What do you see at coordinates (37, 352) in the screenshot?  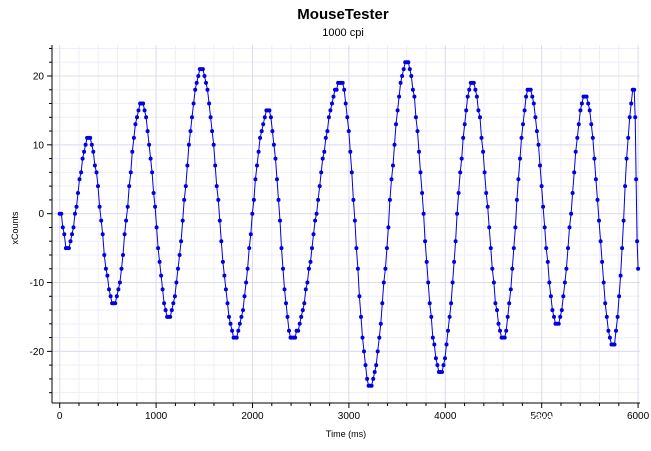 I see `y-tick-label: -20` at bounding box center [37, 352].